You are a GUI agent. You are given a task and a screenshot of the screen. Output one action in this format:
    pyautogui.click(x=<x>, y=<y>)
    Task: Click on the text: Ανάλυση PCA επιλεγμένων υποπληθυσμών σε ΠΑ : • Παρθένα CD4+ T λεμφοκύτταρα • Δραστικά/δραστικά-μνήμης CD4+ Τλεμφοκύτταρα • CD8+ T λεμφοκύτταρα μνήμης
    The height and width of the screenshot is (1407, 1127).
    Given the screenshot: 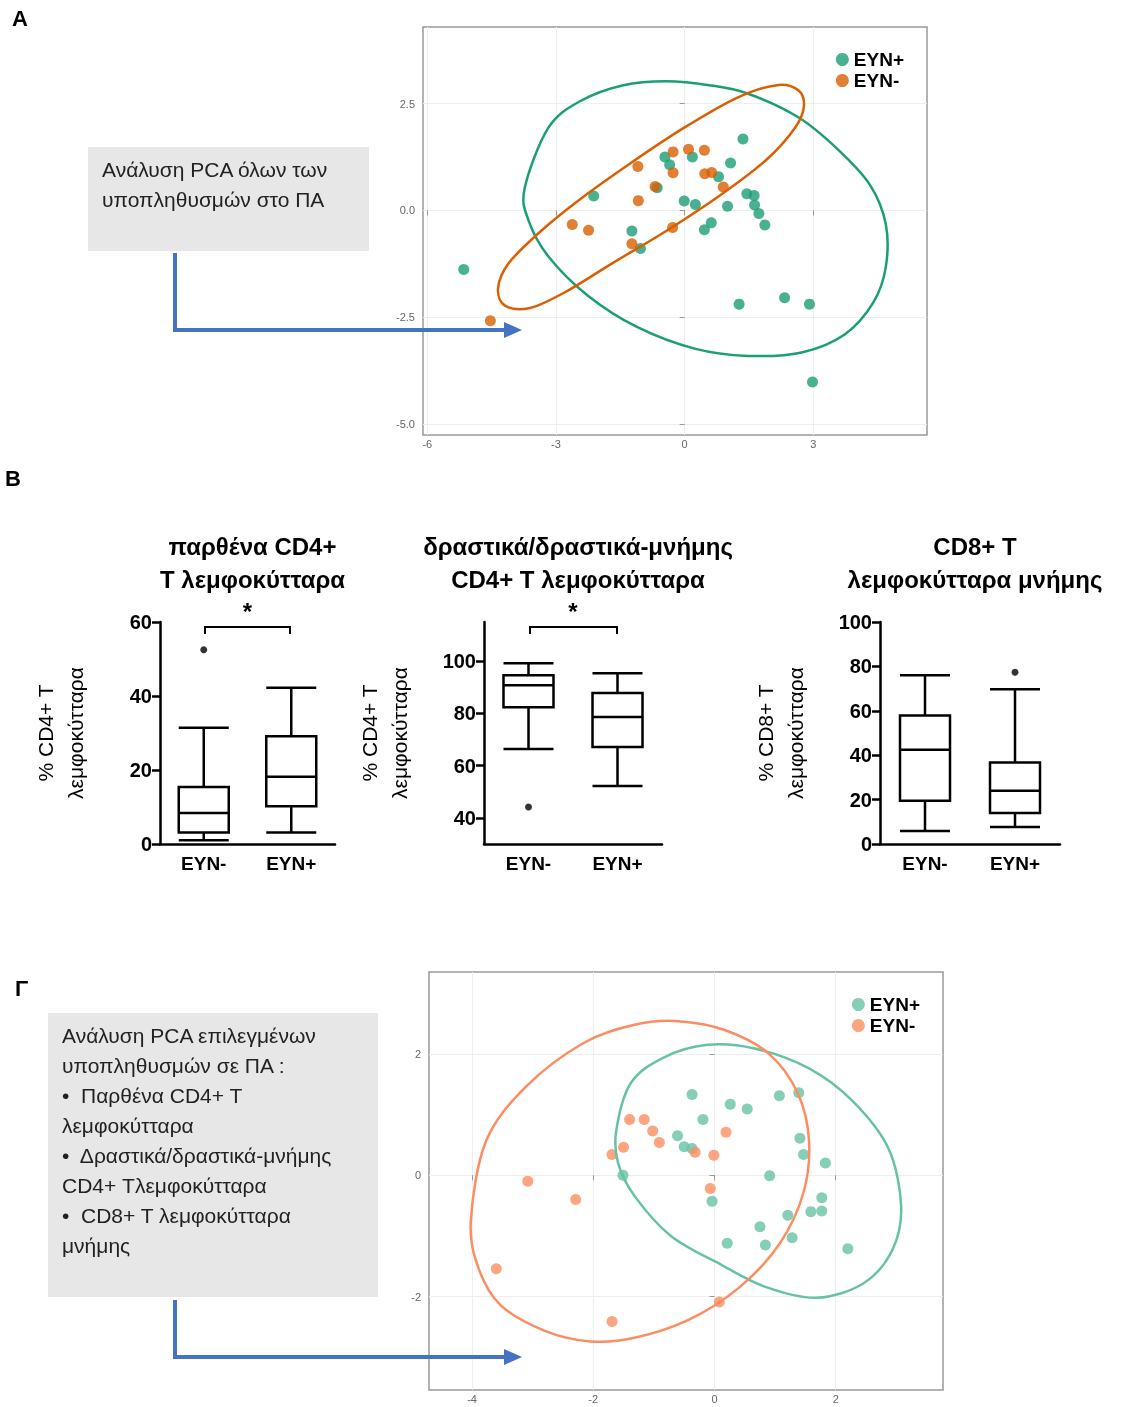 What is the action you would take?
    pyautogui.click(x=213, y=1155)
    